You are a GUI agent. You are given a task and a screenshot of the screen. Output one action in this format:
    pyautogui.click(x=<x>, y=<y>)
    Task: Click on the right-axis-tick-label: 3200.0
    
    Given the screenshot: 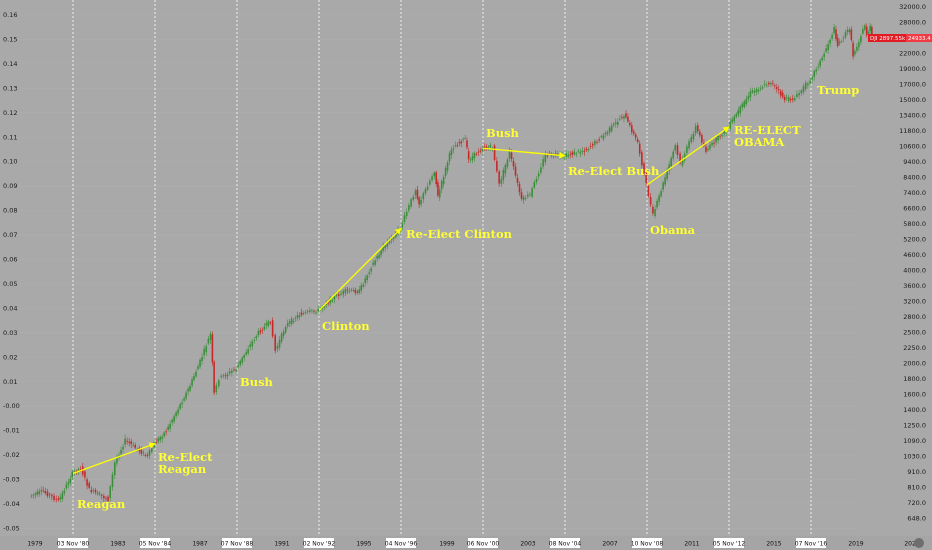 What is the action you would take?
    pyautogui.click(x=914, y=302)
    